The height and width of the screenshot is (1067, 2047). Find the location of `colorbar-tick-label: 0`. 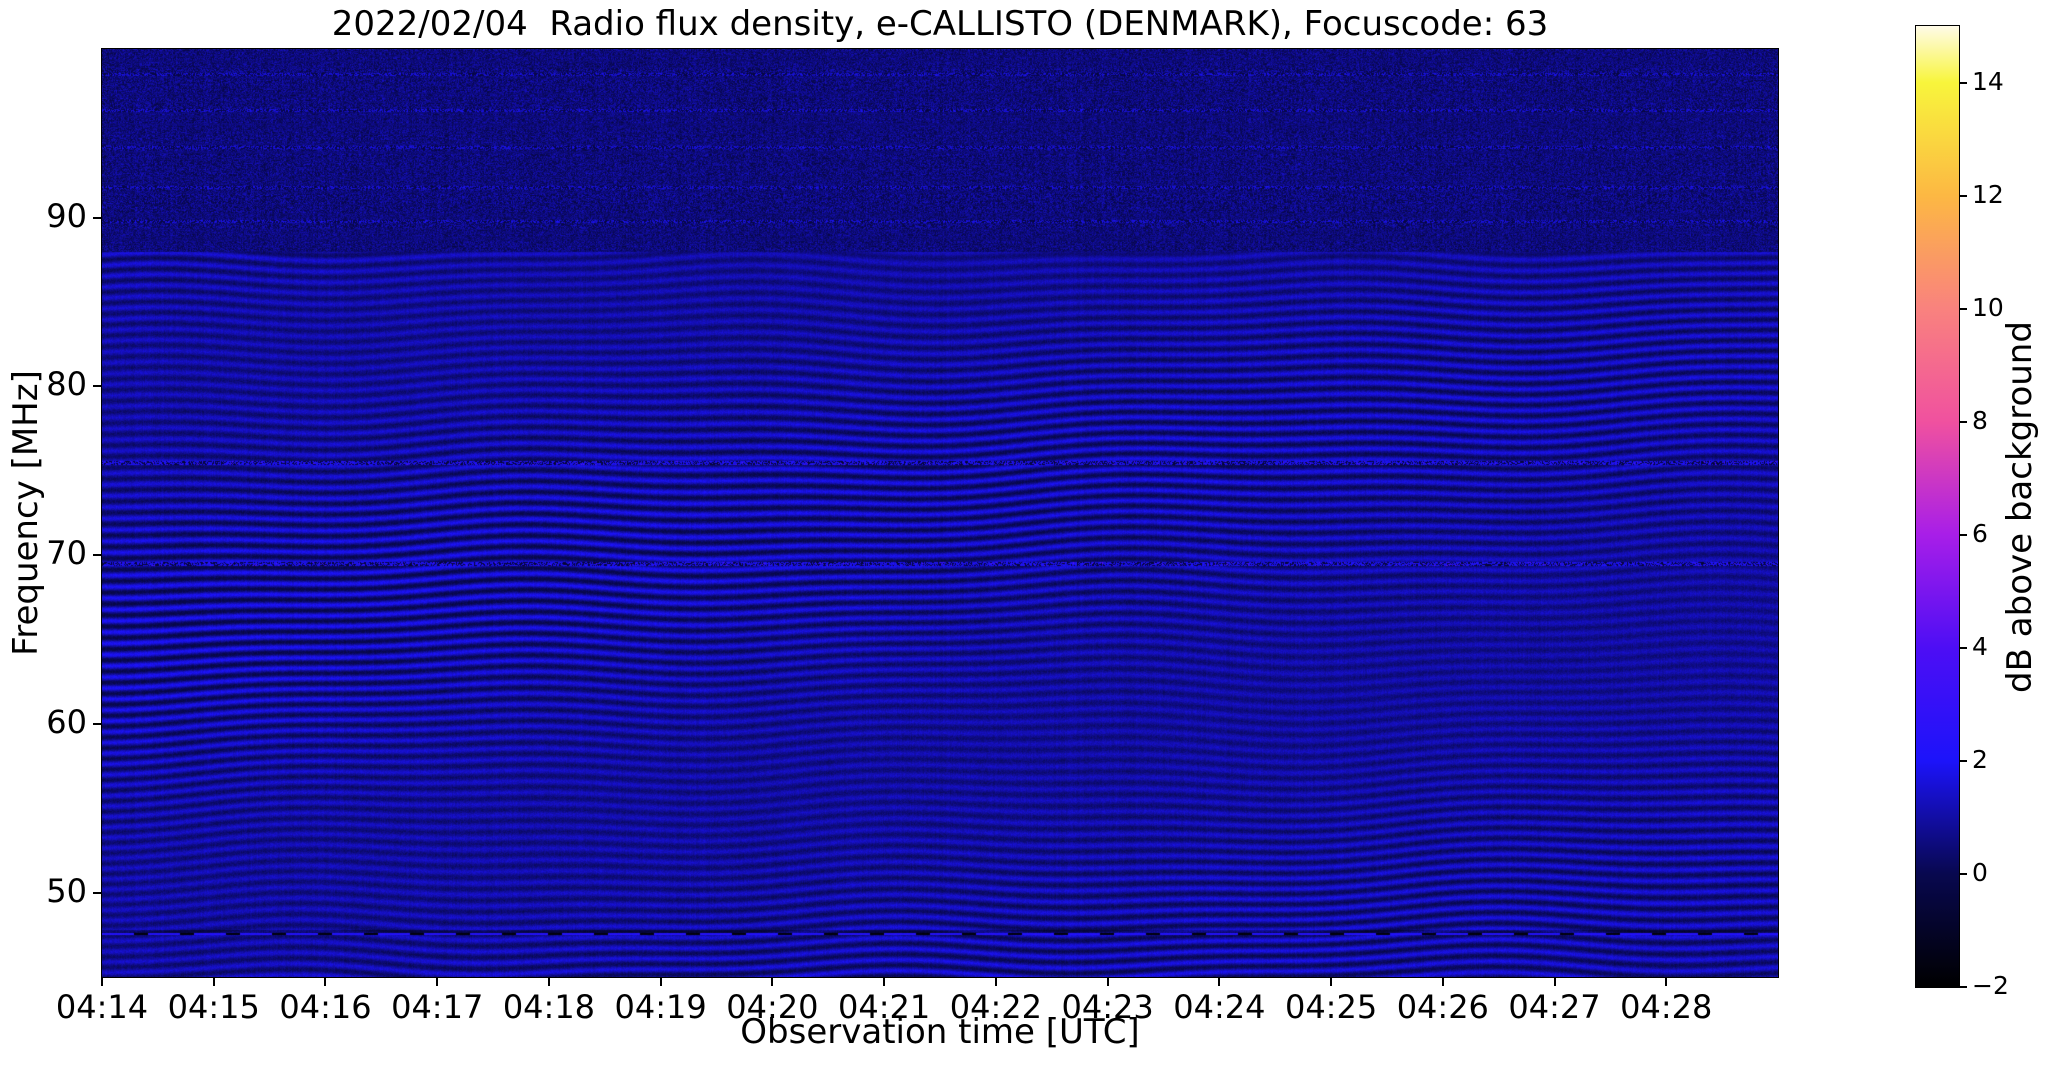

colorbar-tick-label: 0 is located at coordinates (1980, 872).